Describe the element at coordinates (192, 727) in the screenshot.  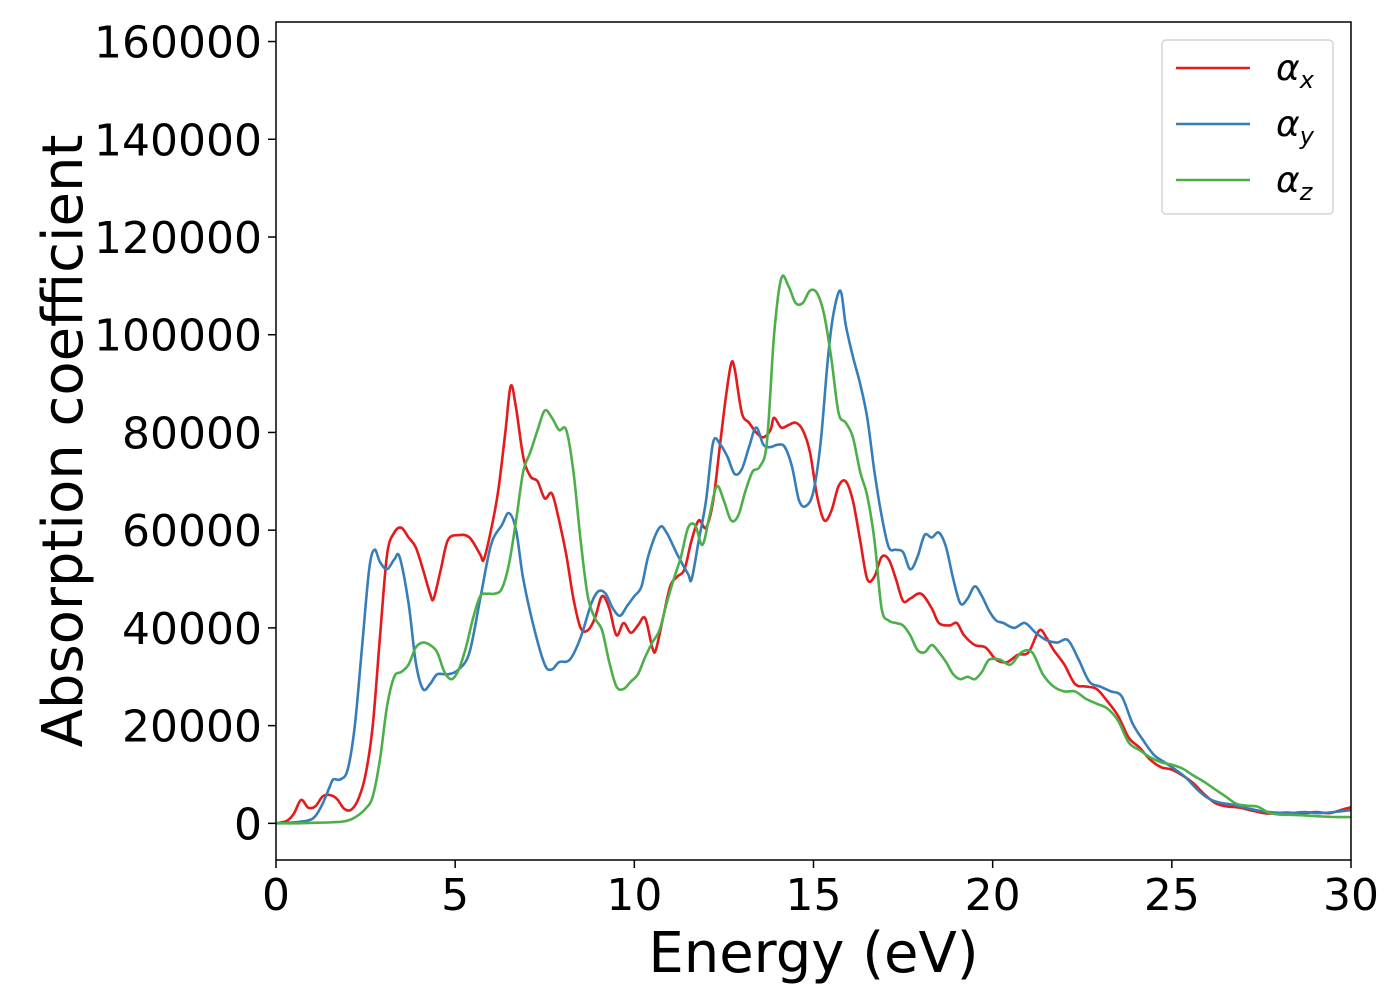
I see `y-tick-label: 20000` at that location.